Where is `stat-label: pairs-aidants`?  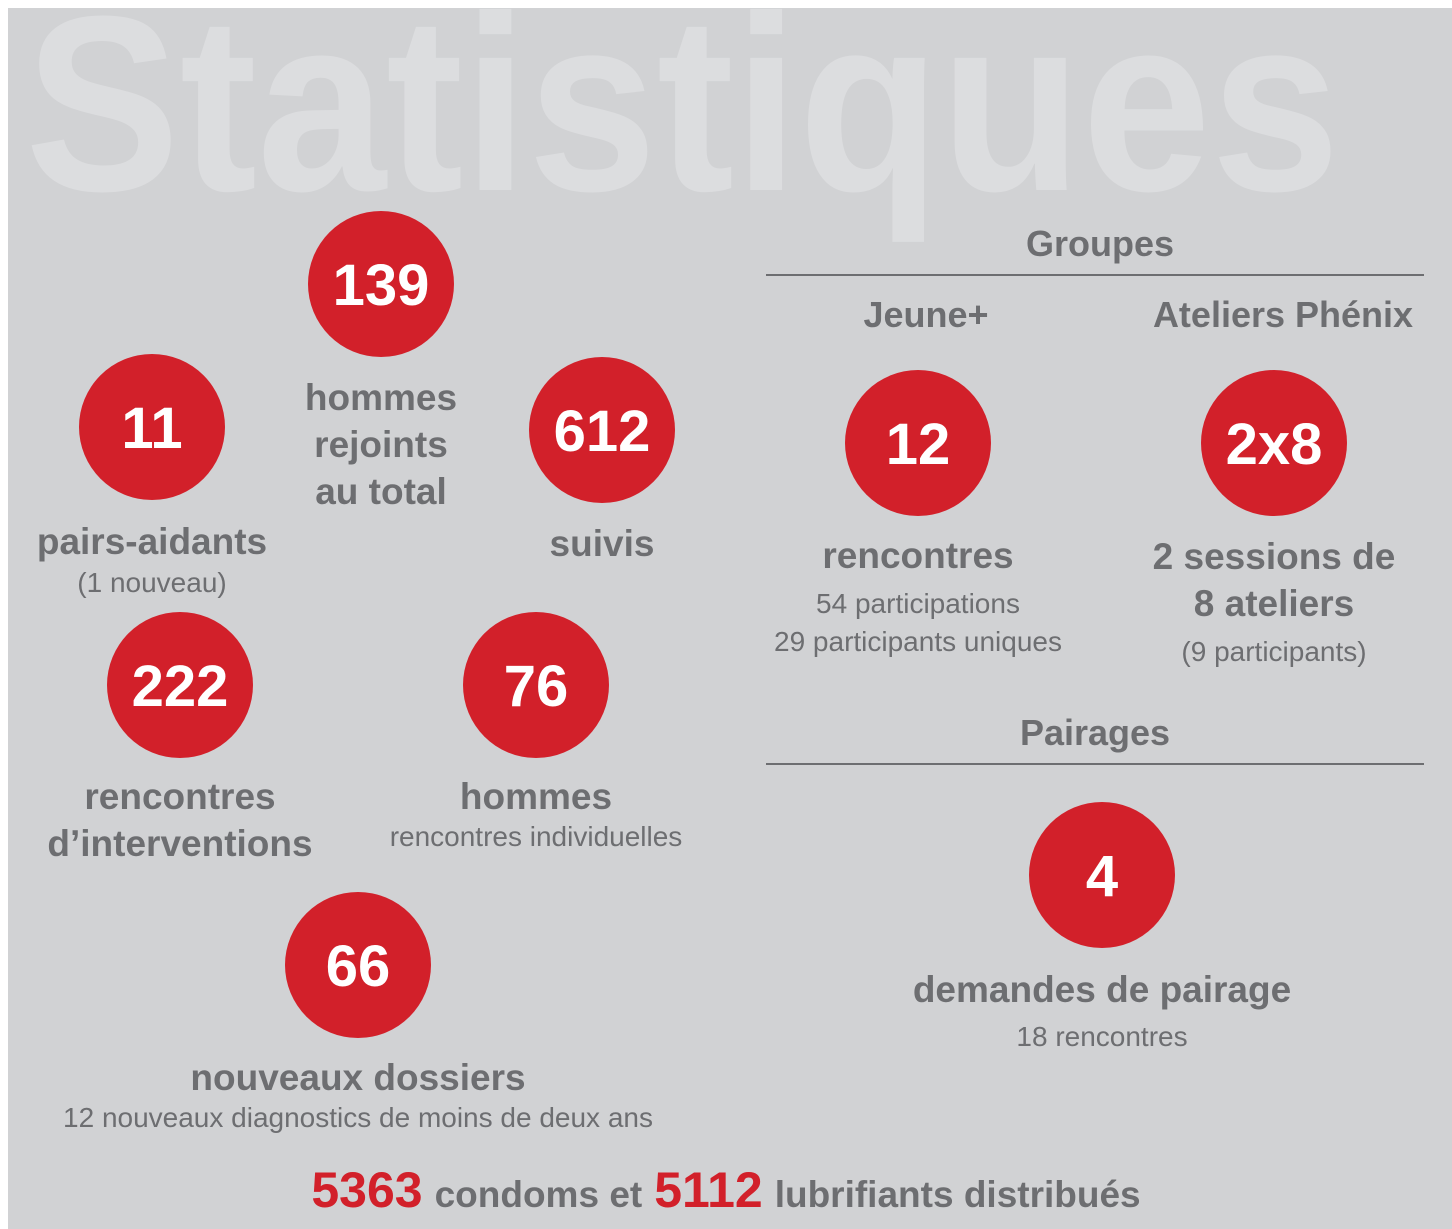
stat-label: pairs-aidants is located at coordinates (152, 541).